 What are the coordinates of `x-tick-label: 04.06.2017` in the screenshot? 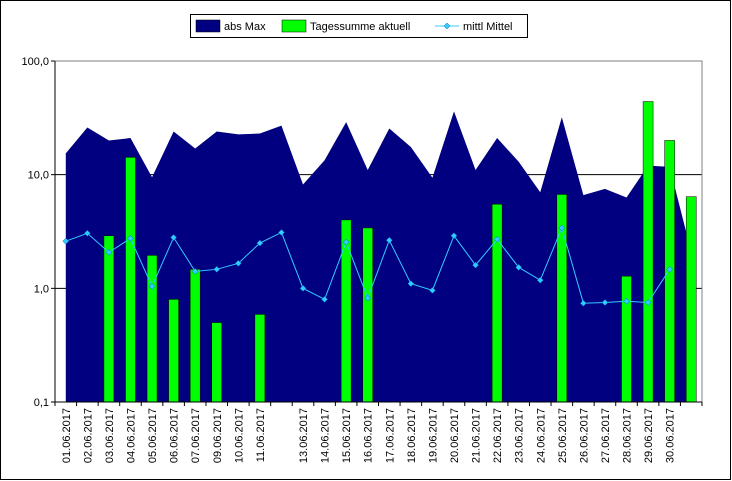 It's located at (131, 435).